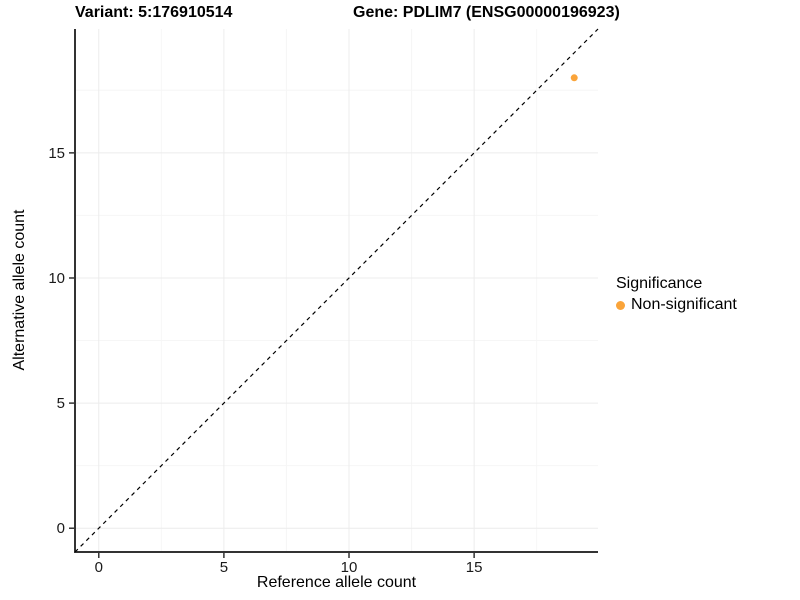 Image resolution: width=800 pixels, height=600 pixels. What do you see at coordinates (99, 567) in the screenshot?
I see `x-tick-label: 0` at bounding box center [99, 567].